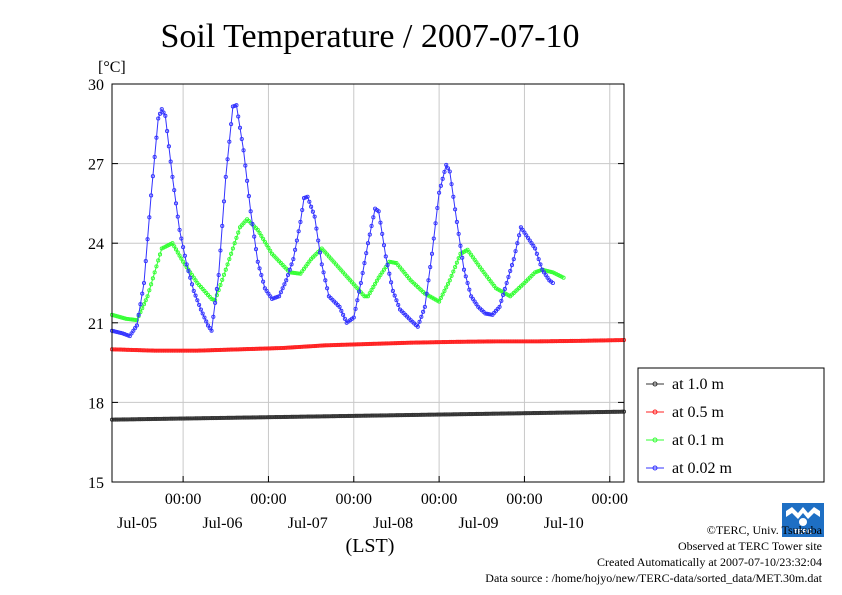  What do you see at coordinates (308, 523) in the screenshot?
I see `x-tick-date: Jul-07` at bounding box center [308, 523].